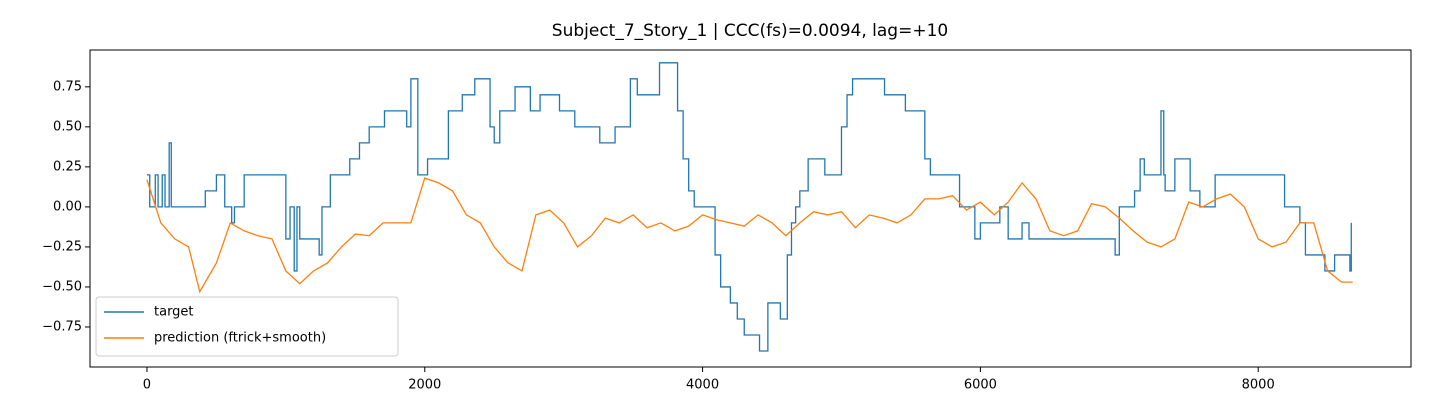 The width and height of the screenshot is (1430, 416). I want to click on legend-box, so click(247, 326).